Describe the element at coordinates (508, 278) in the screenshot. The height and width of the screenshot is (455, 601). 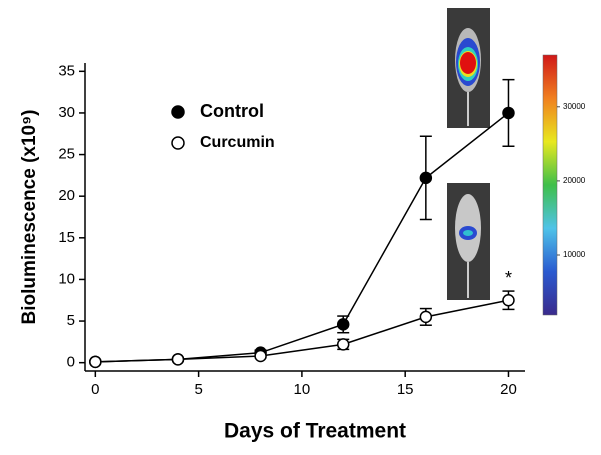
I see `annotation: *` at that location.